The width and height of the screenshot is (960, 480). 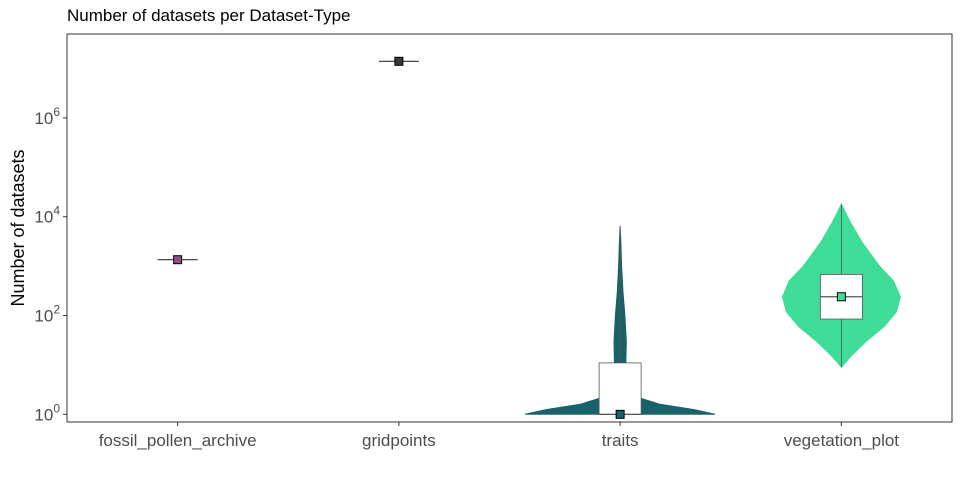 What do you see at coordinates (209, 15) in the screenshot?
I see `chart-title: Number of datasets per Dataset-Type` at bounding box center [209, 15].